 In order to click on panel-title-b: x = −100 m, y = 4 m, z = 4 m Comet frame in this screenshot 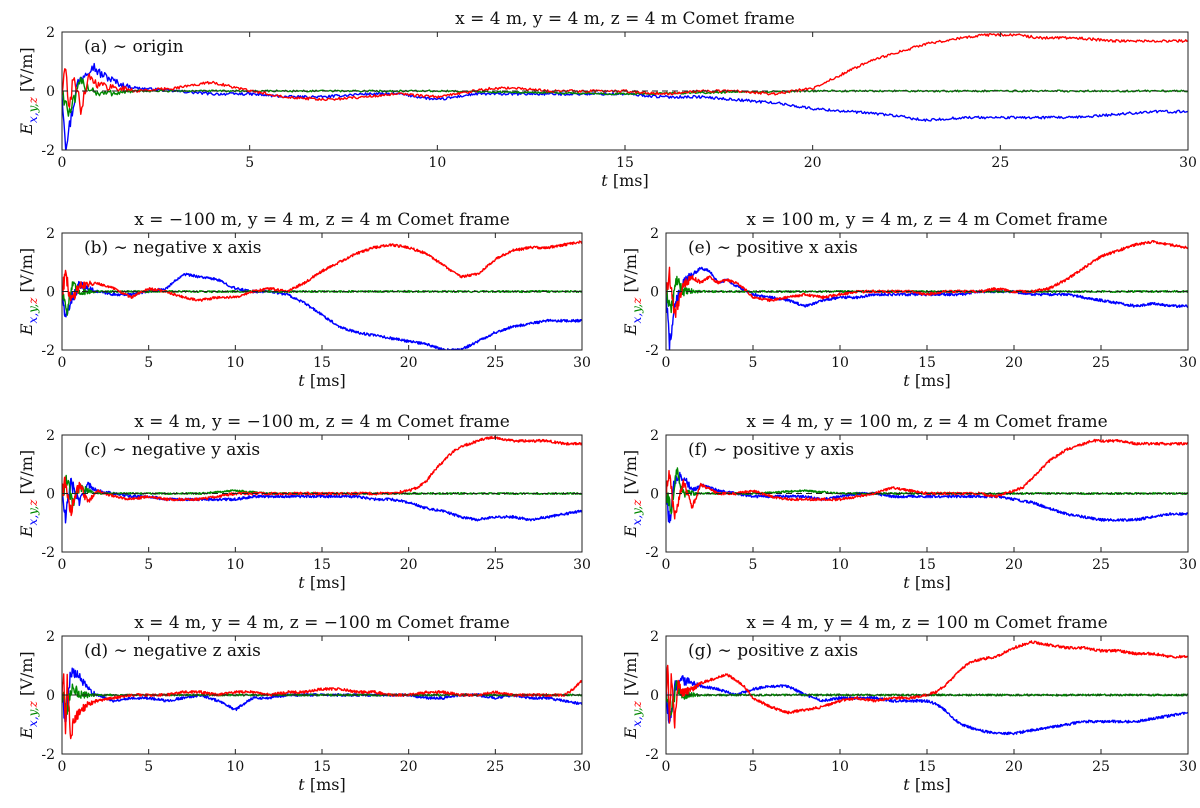, I will do `click(322, 220)`.